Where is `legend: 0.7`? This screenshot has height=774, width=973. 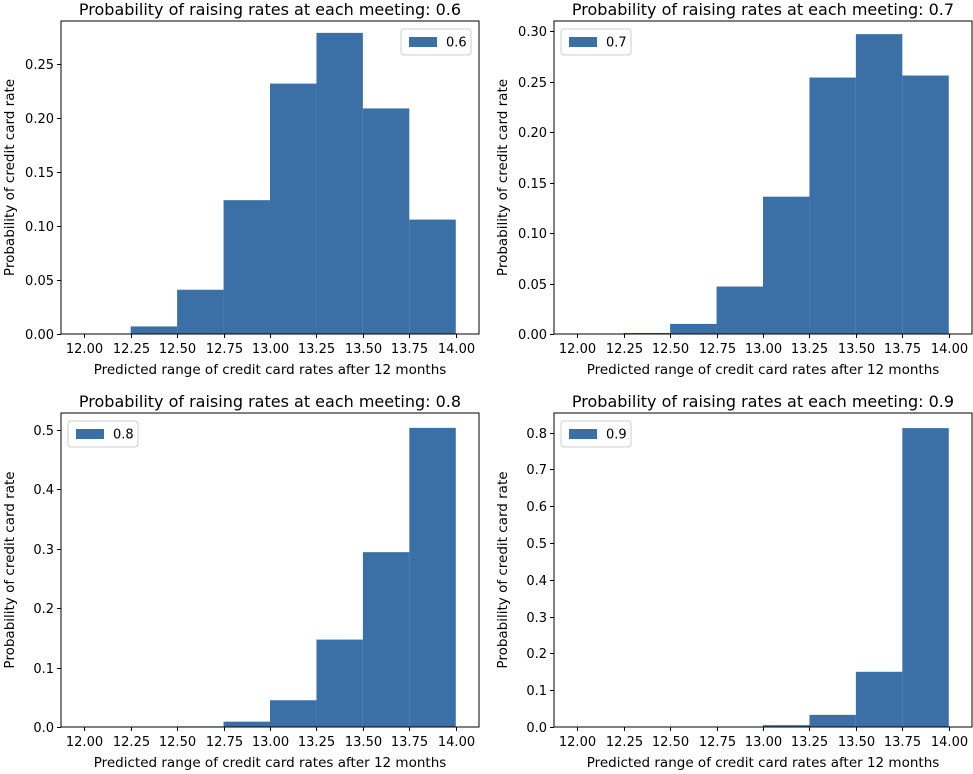 legend: 0.7 is located at coordinates (596, 42).